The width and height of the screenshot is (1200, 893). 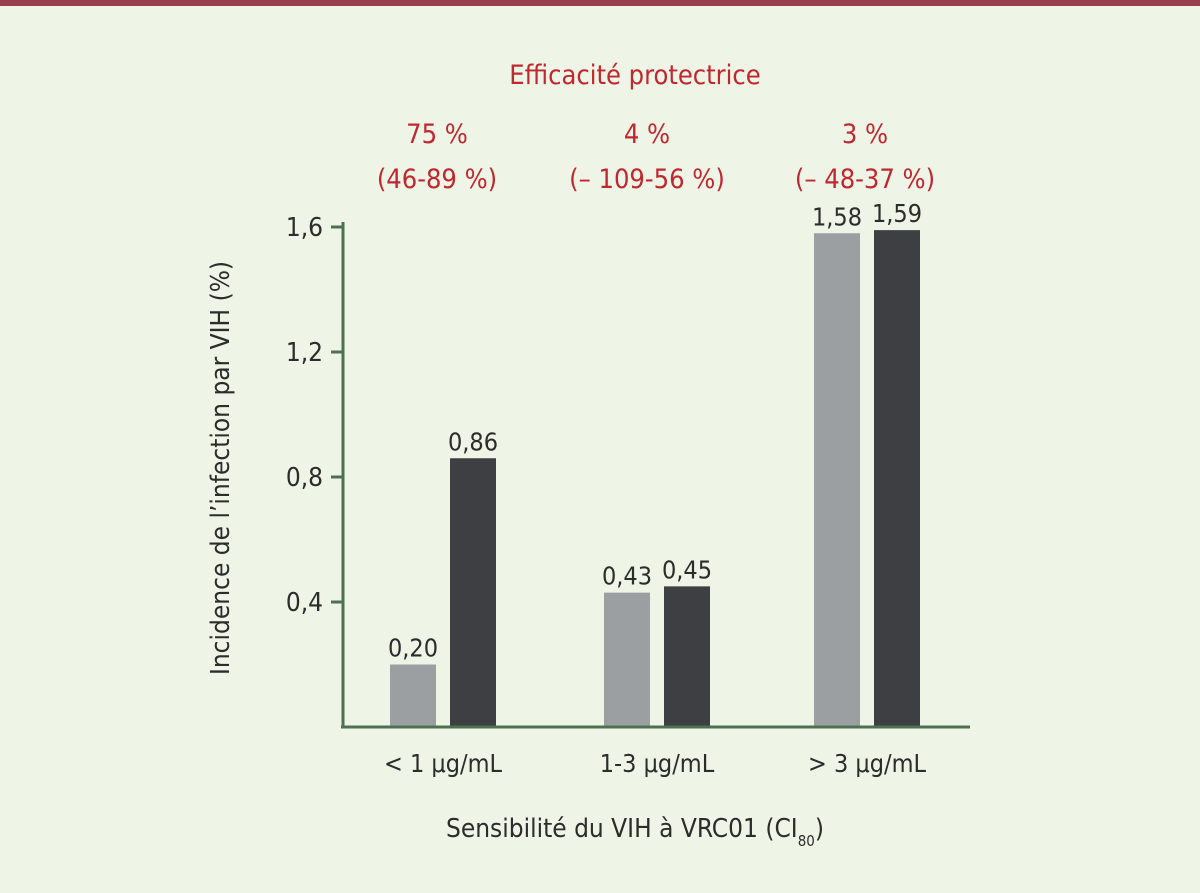 I want to click on efficacy-value-2: 4 %, so click(x=647, y=134).